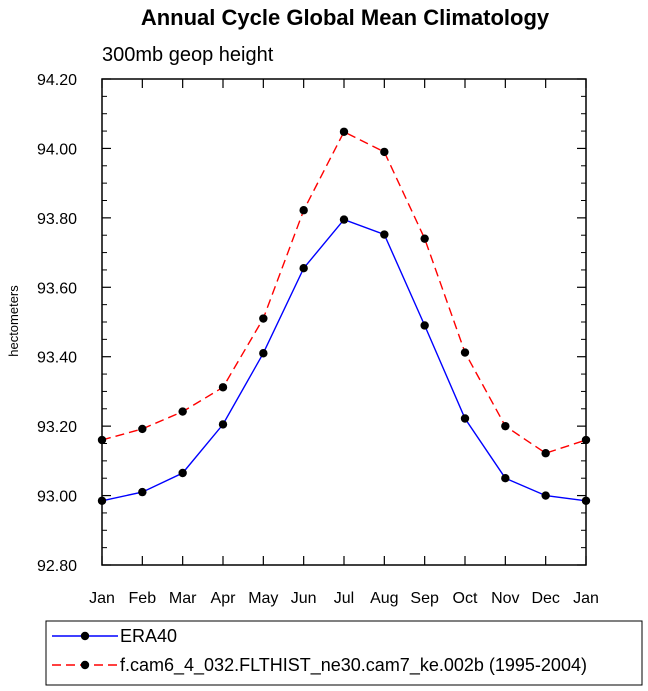  Describe the element at coordinates (57, 80) in the screenshot. I see `y-tick-label: 94.20` at that location.